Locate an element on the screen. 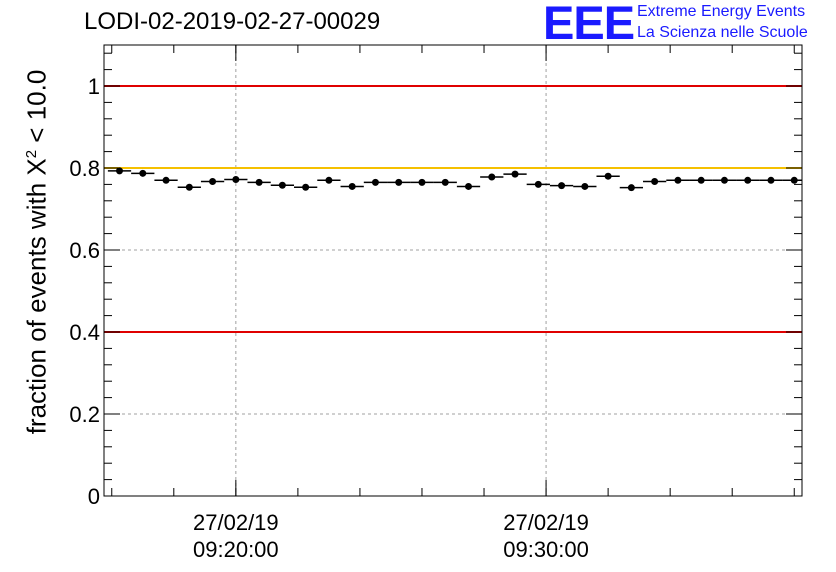  y-tick-label: 0.8 is located at coordinates (84, 168).